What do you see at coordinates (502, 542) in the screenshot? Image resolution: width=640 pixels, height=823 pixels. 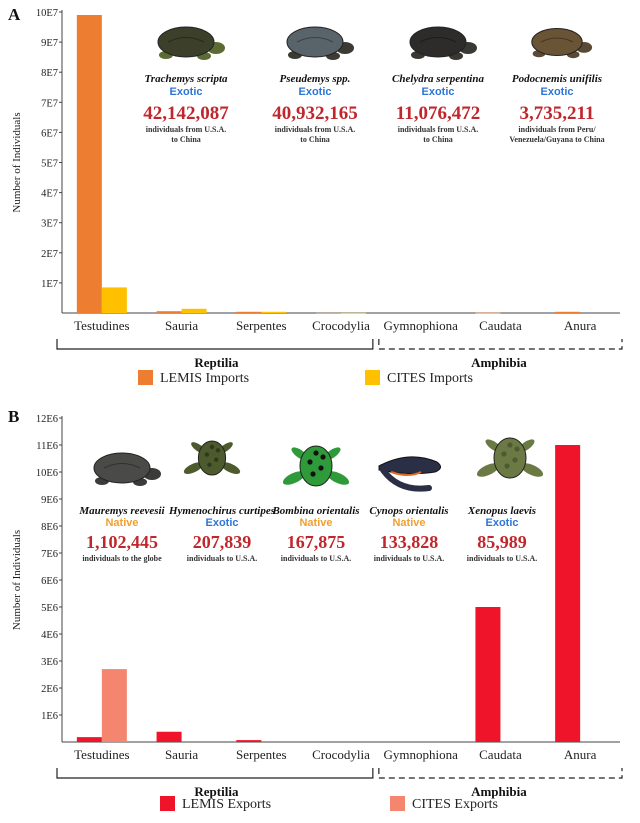 I see `species-count: 85,989` at bounding box center [502, 542].